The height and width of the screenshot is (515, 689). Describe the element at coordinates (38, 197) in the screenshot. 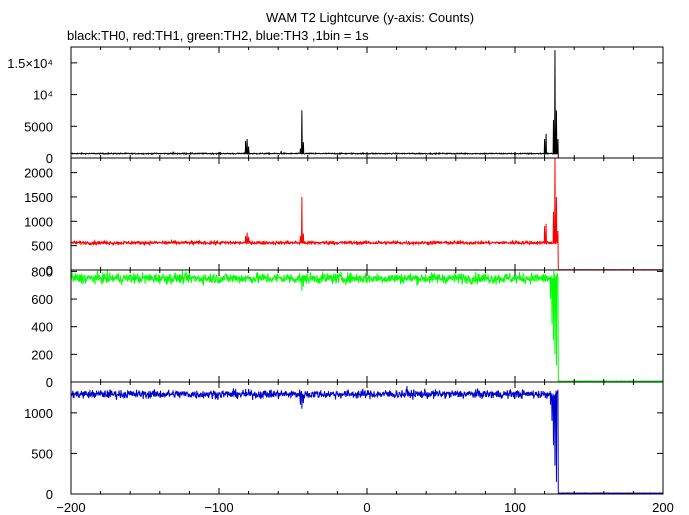

I see `y-tick-label: 1500` at that location.